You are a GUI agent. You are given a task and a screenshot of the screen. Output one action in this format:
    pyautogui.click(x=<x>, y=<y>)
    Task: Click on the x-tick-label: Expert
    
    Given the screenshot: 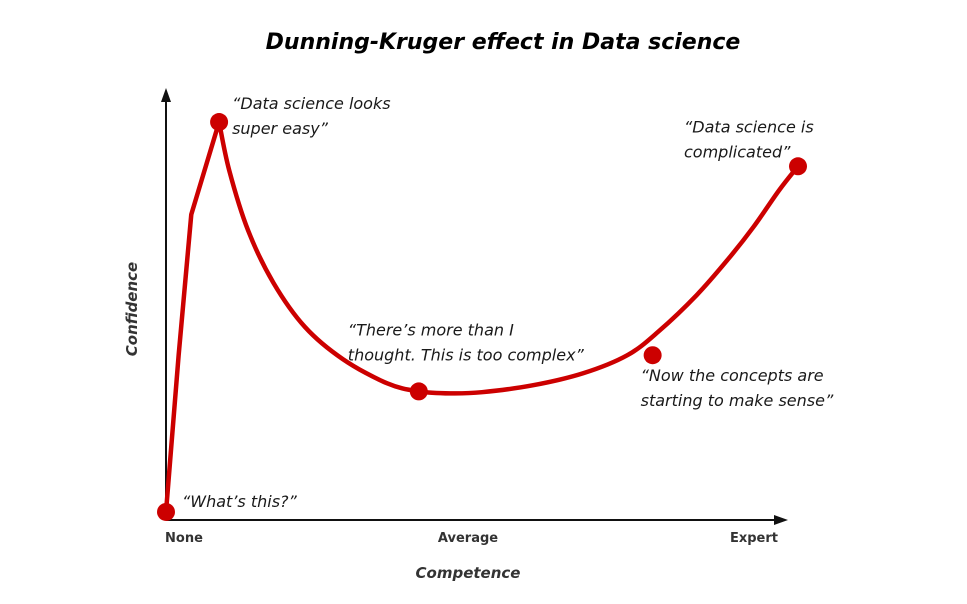 What is the action you would take?
    pyautogui.click(x=754, y=538)
    